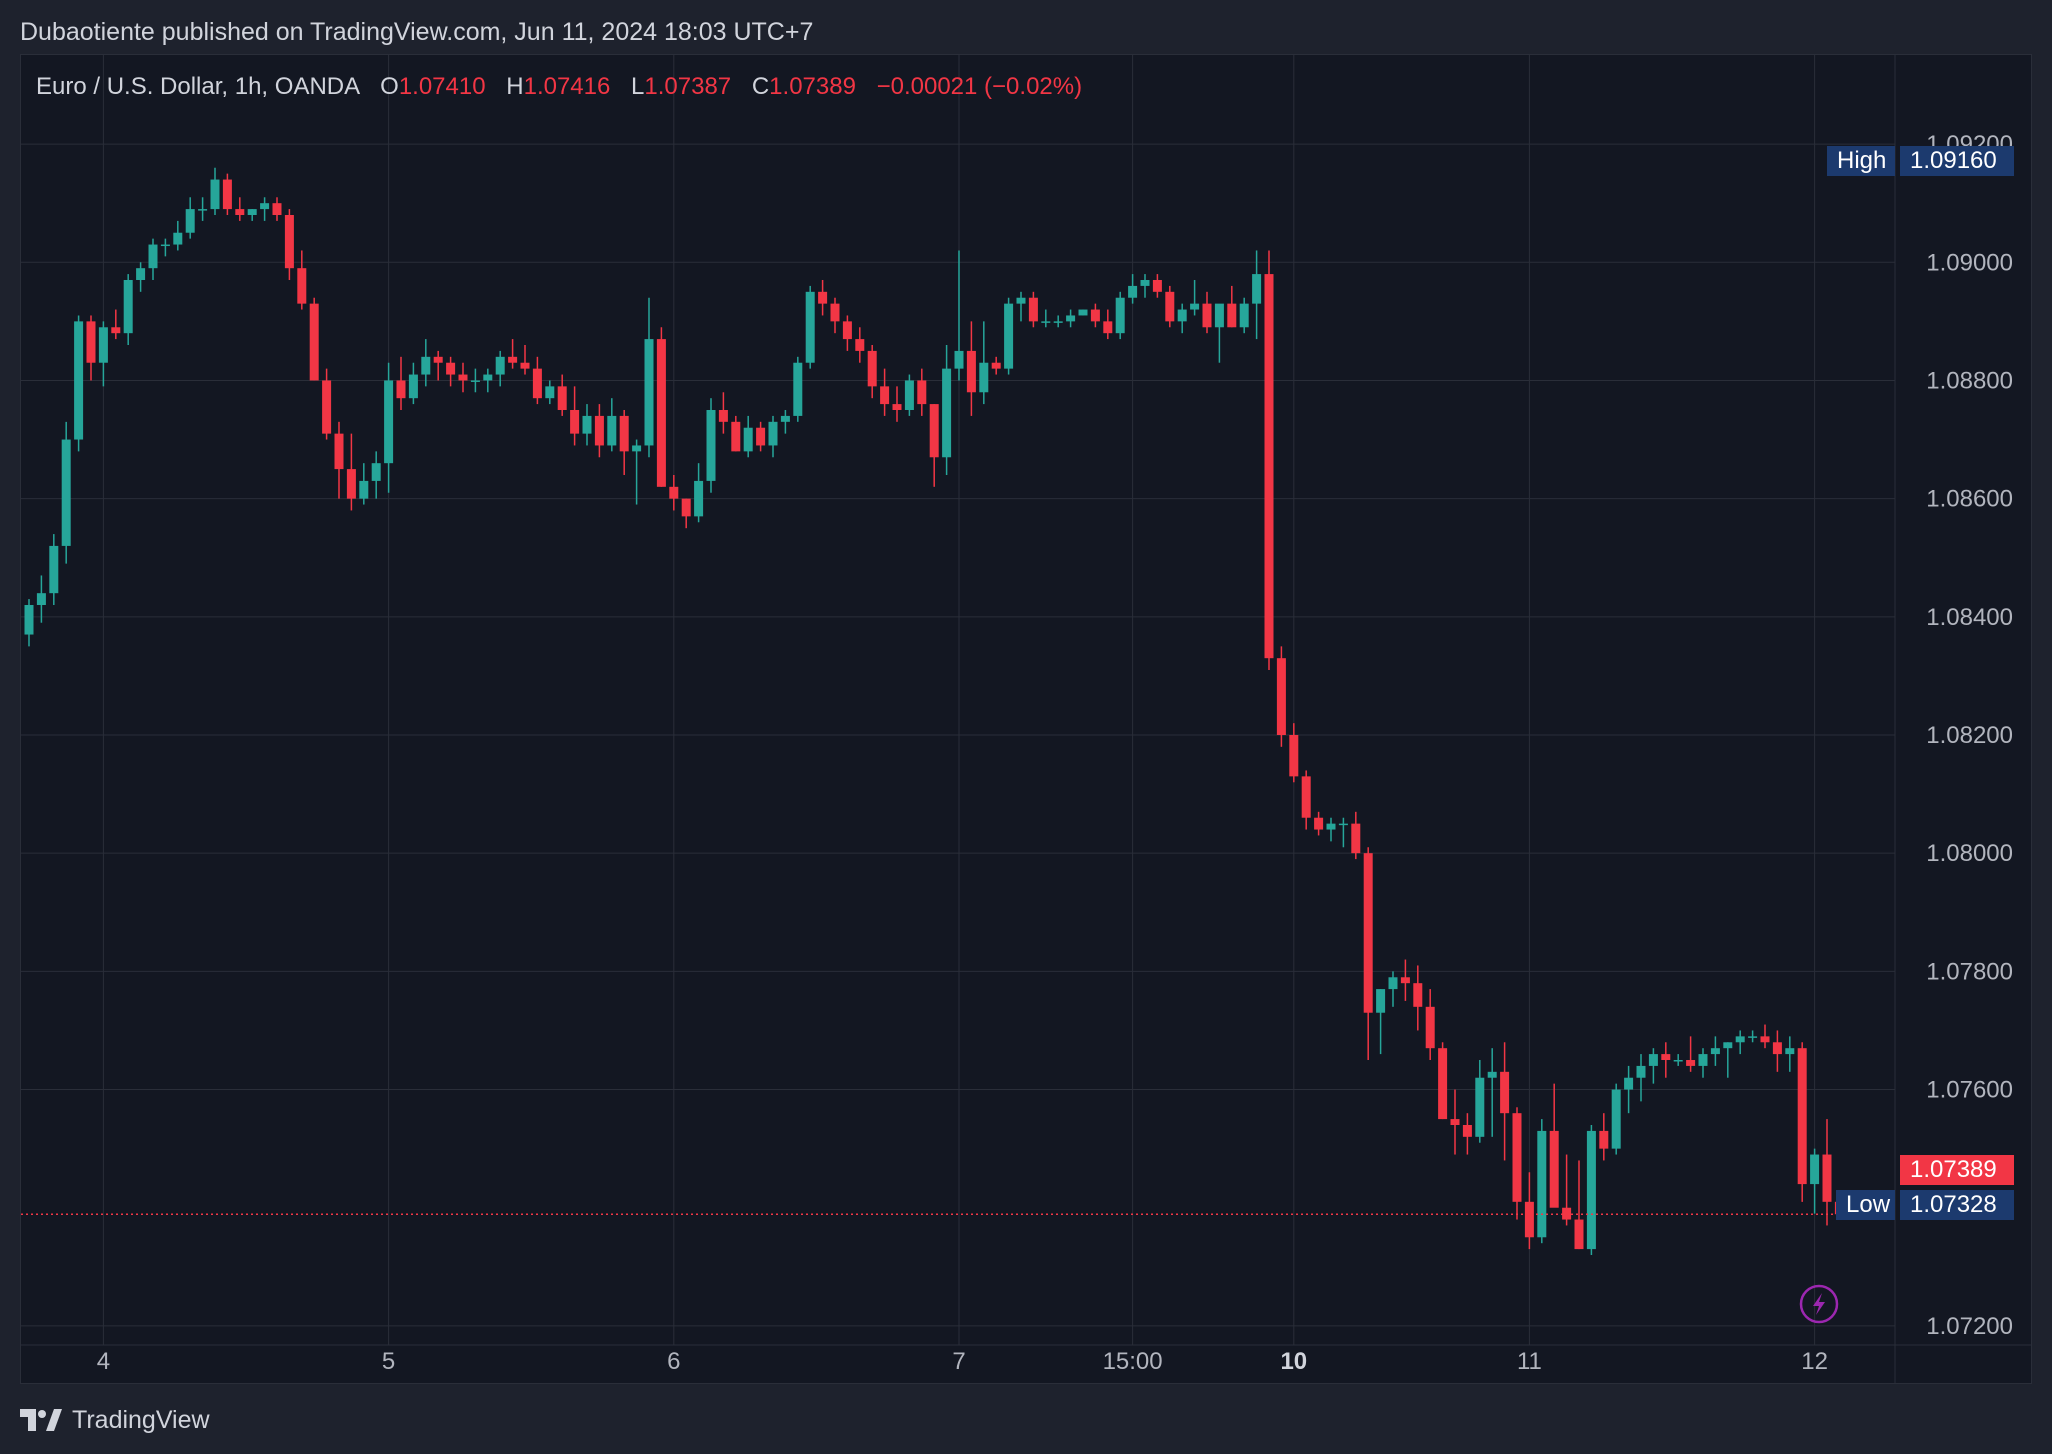 Image resolution: width=2052 pixels, height=1454 pixels. I want to click on footer-brand: TradingView, so click(115, 1420).